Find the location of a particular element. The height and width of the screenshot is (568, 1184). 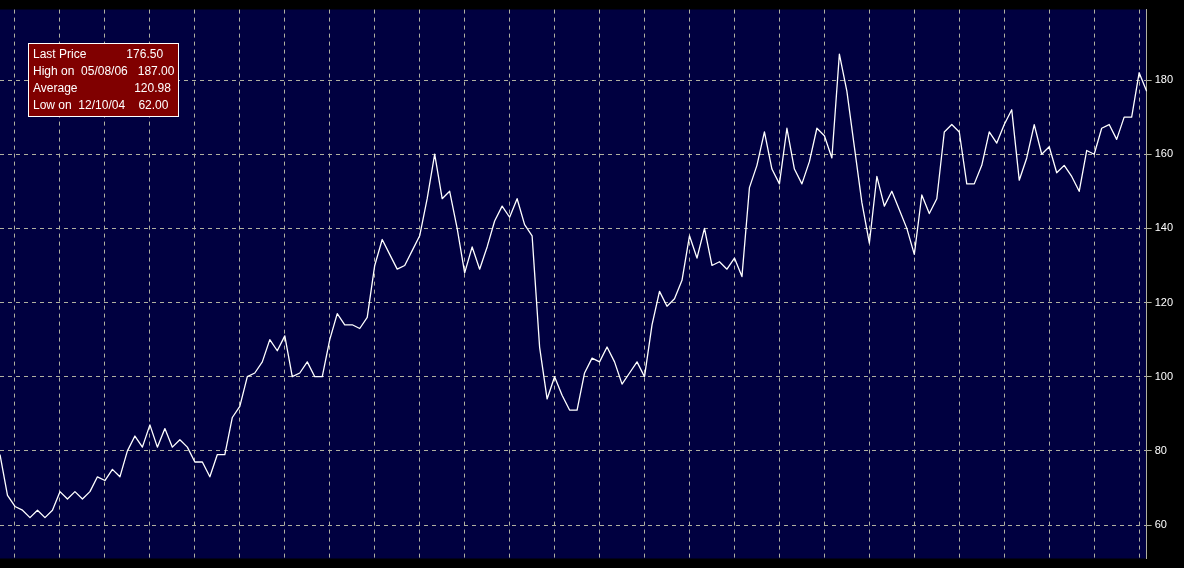

y-tick-label: 100 is located at coordinates (1164, 375).